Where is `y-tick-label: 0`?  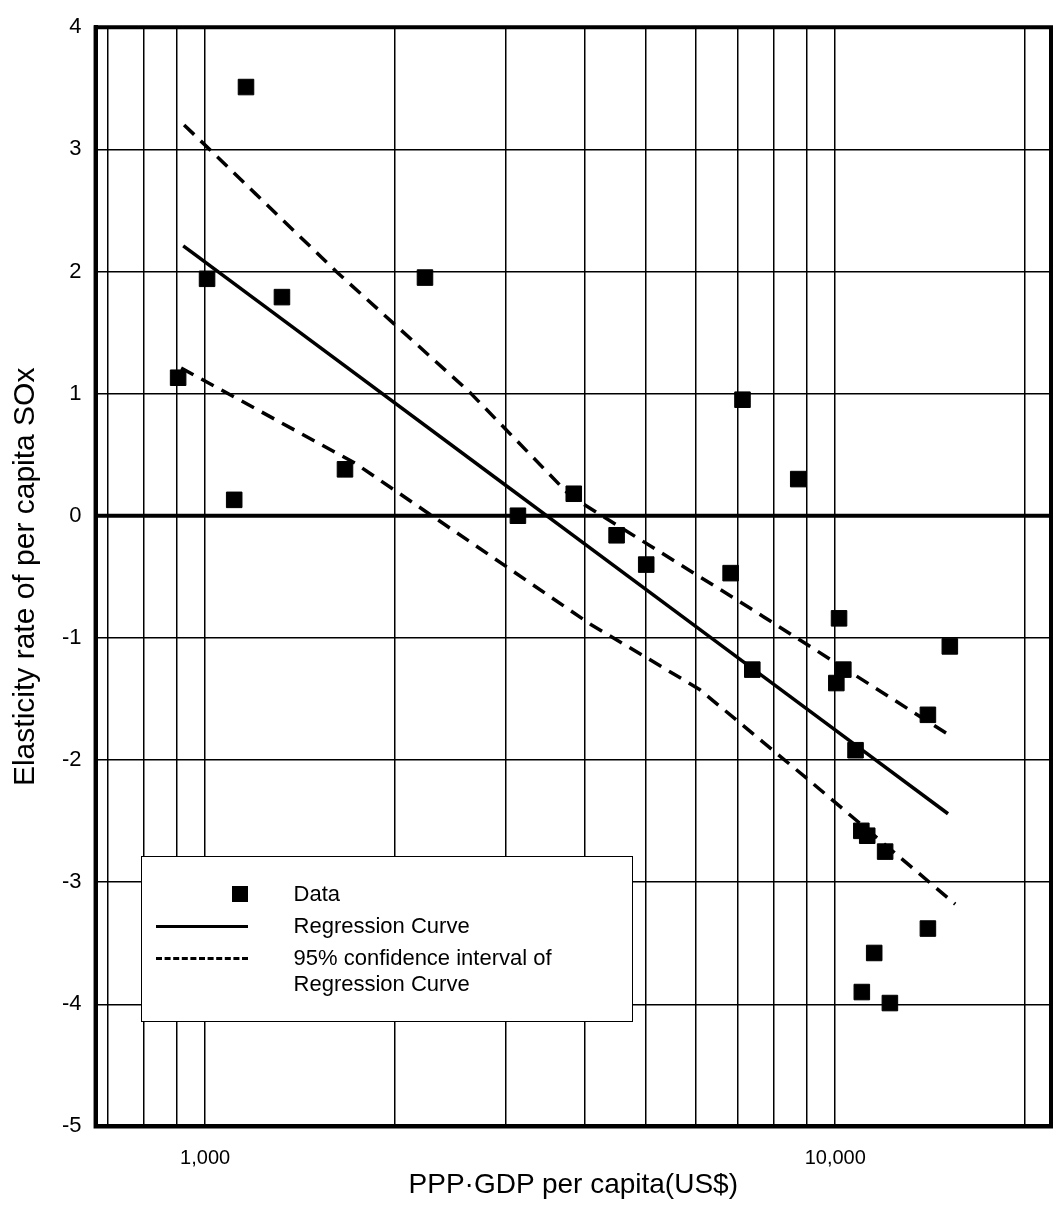
y-tick-label: 0 is located at coordinates (75, 514).